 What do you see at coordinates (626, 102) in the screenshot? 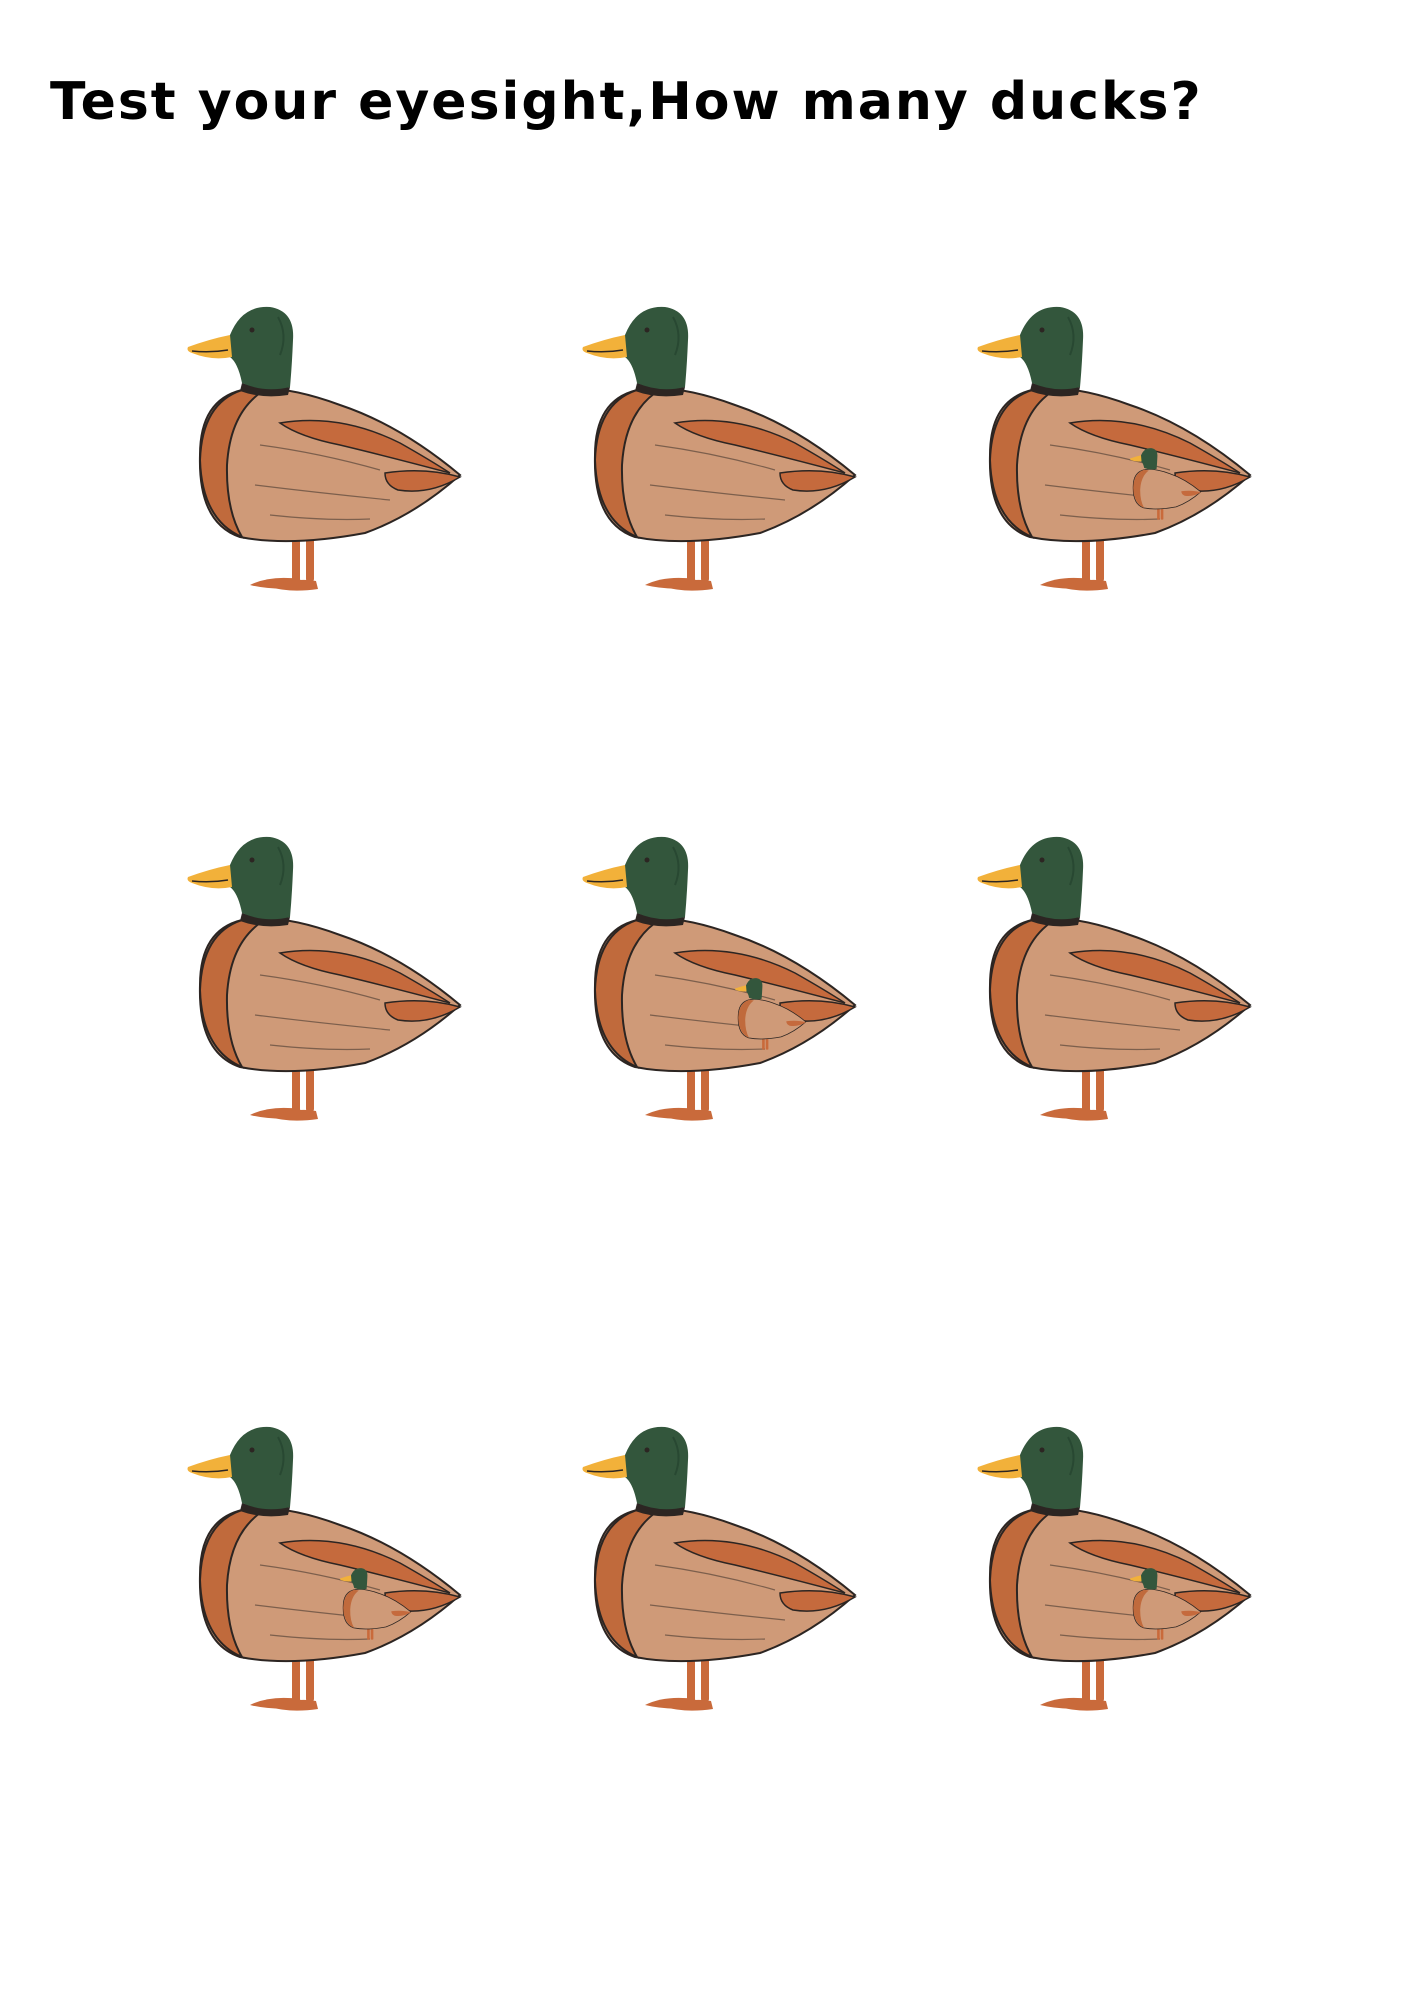
I see `puzzle-title: Test your eyesight,How many ducks?` at bounding box center [626, 102].